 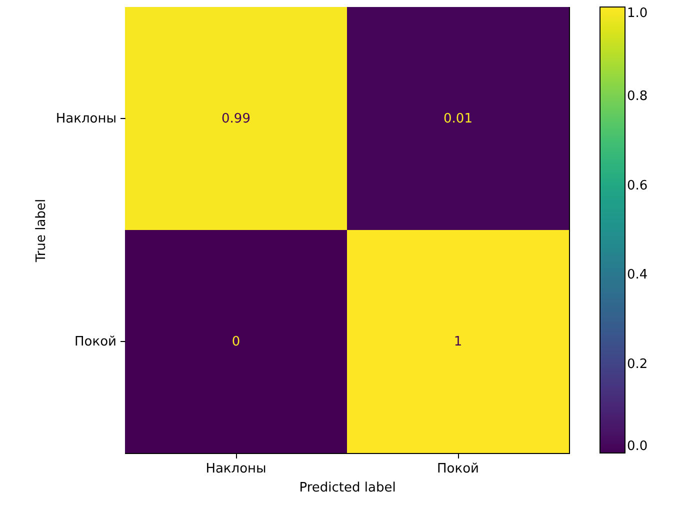 What do you see at coordinates (236, 119) in the screenshot?
I see `data-label: 0.99` at bounding box center [236, 119].